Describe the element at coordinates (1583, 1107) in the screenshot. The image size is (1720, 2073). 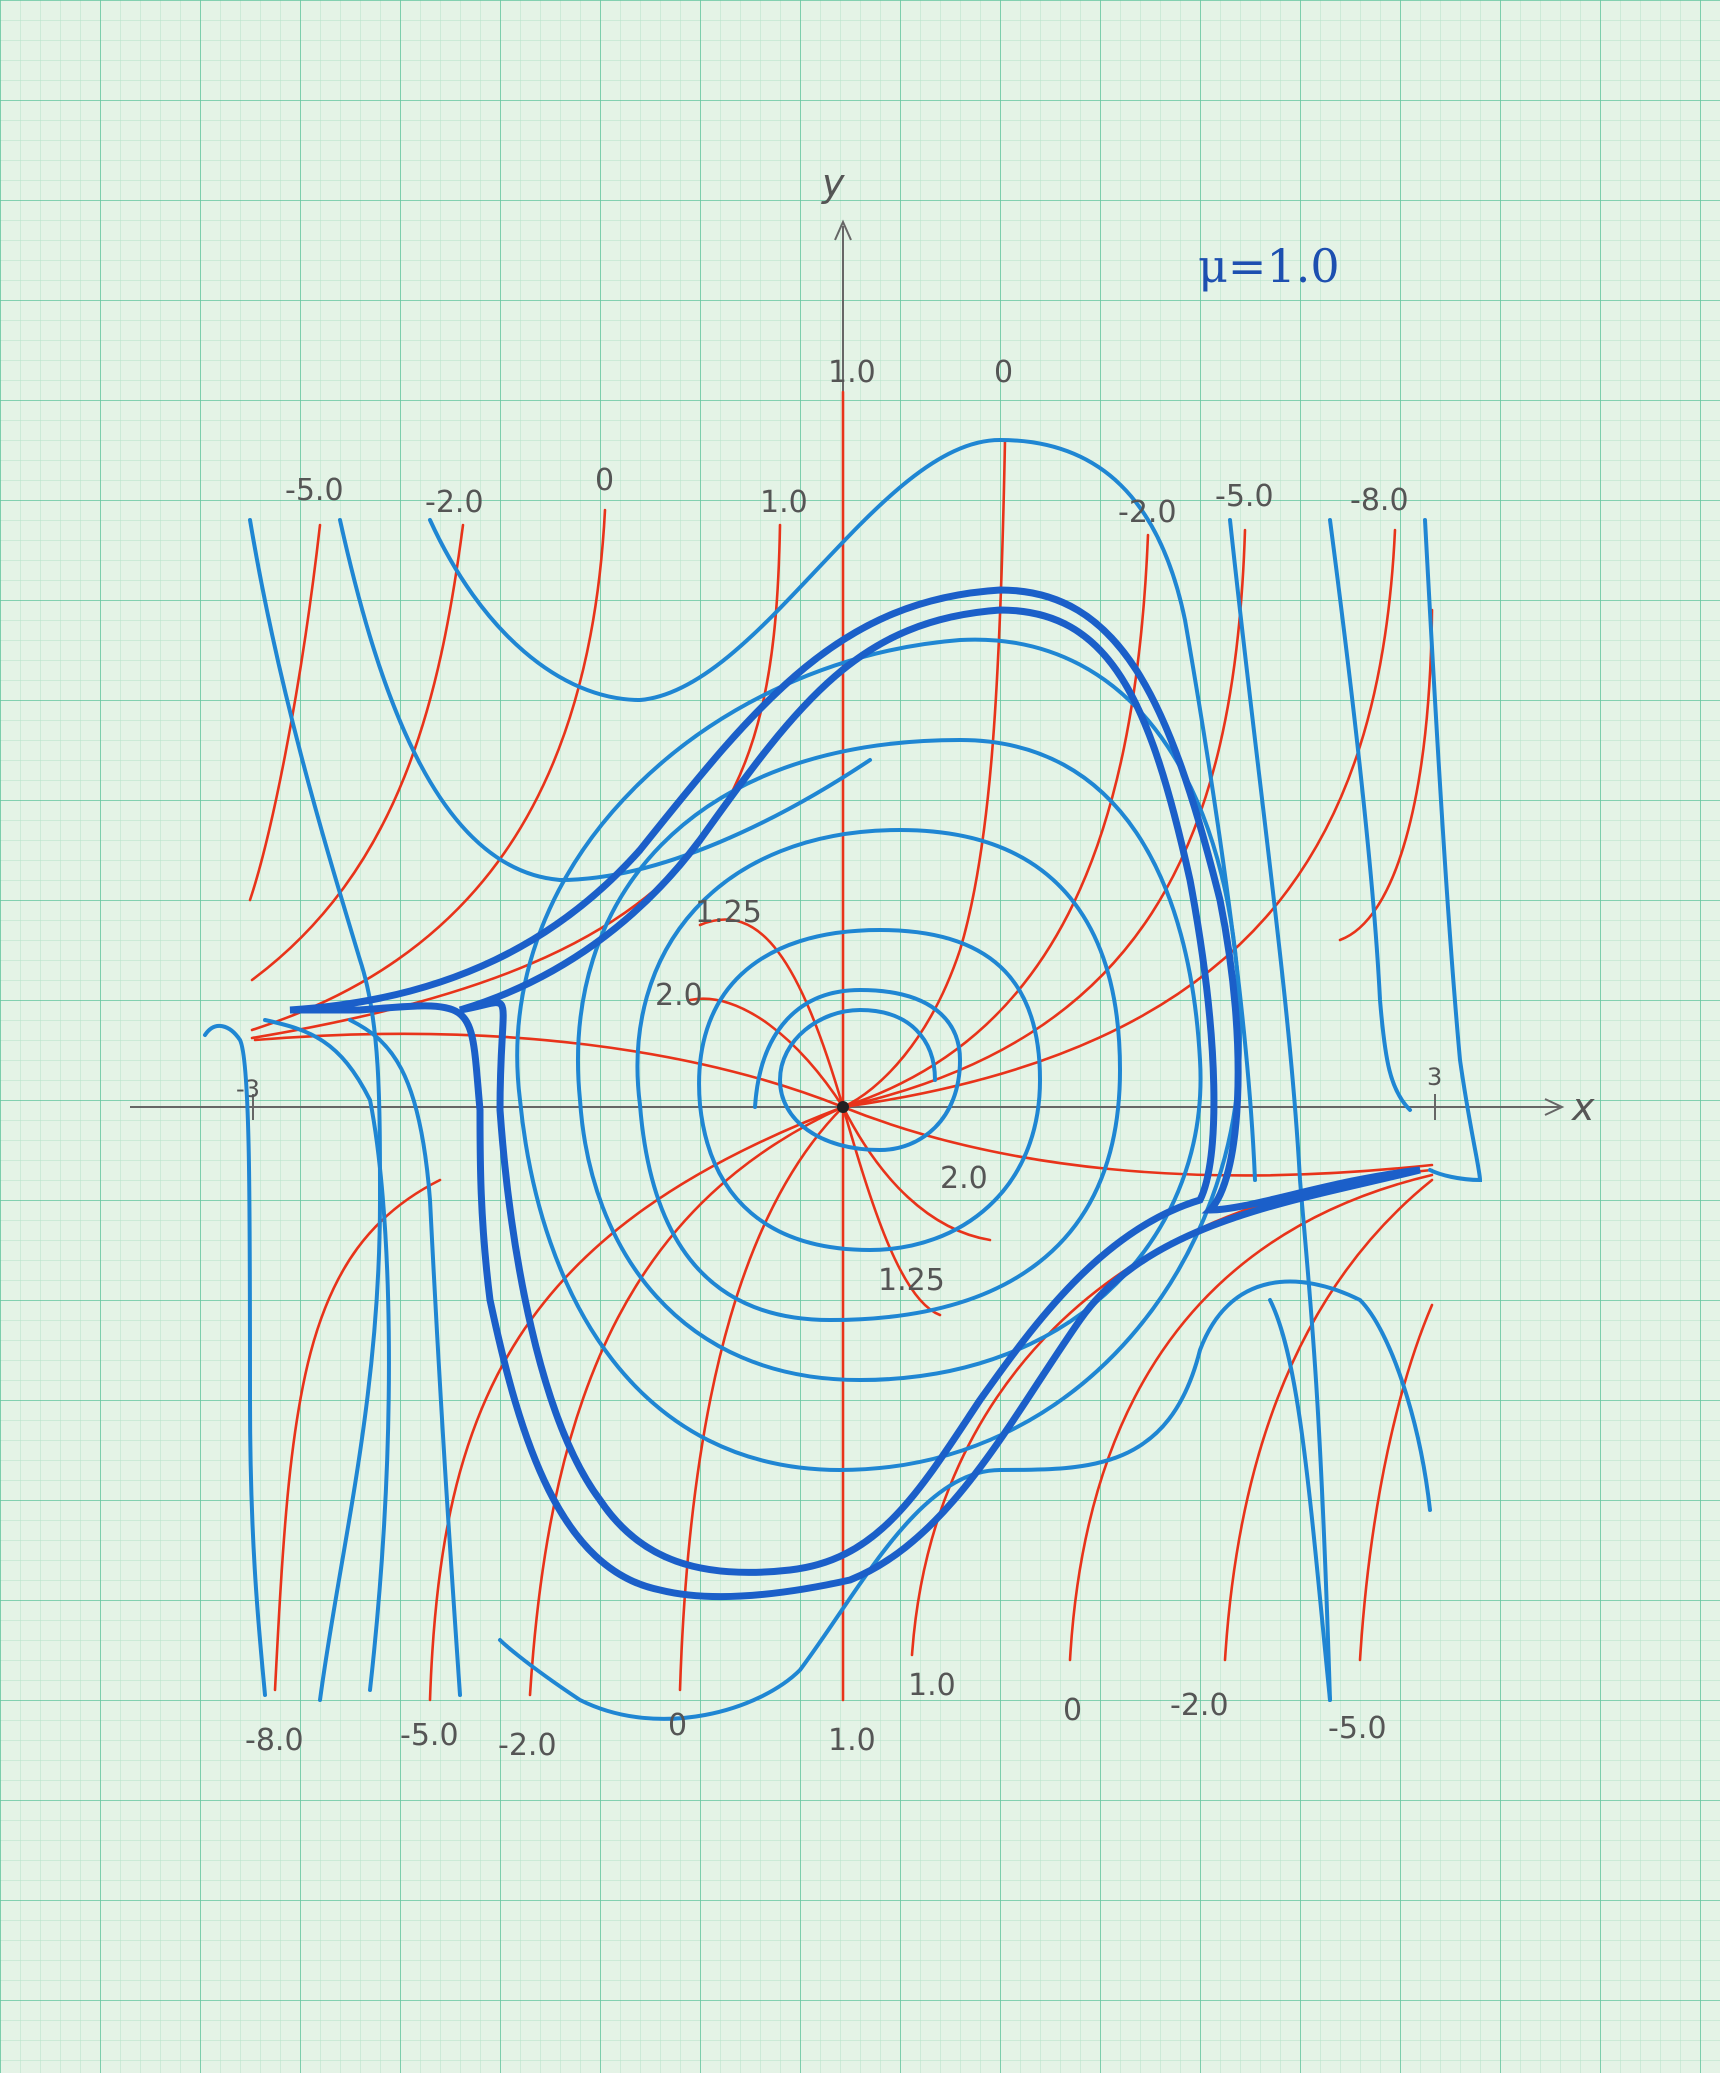
I see `x-axis-label: x` at that location.